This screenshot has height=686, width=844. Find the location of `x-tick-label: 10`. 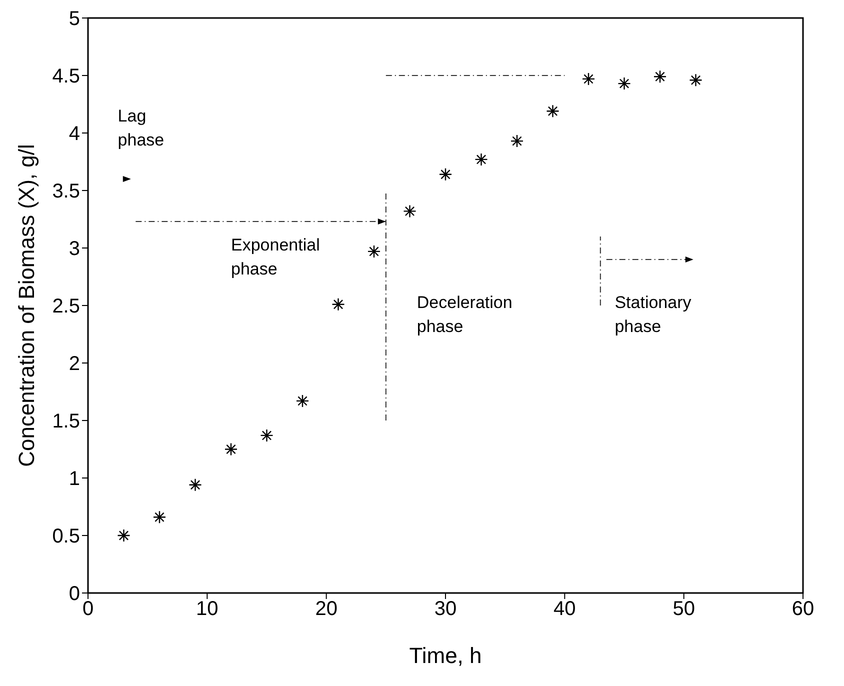

x-tick-label: 10 is located at coordinates (207, 609).